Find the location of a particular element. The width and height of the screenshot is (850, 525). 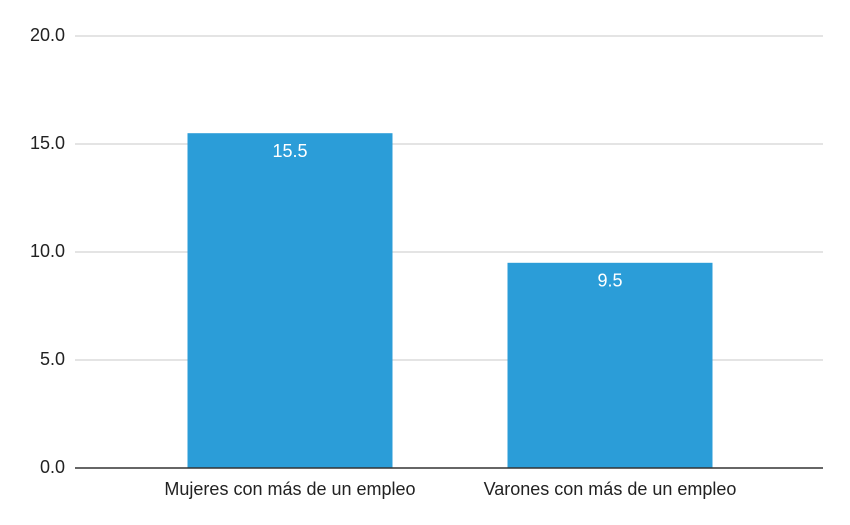

y-tick-label: 10.0 is located at coordinates (47, 251).